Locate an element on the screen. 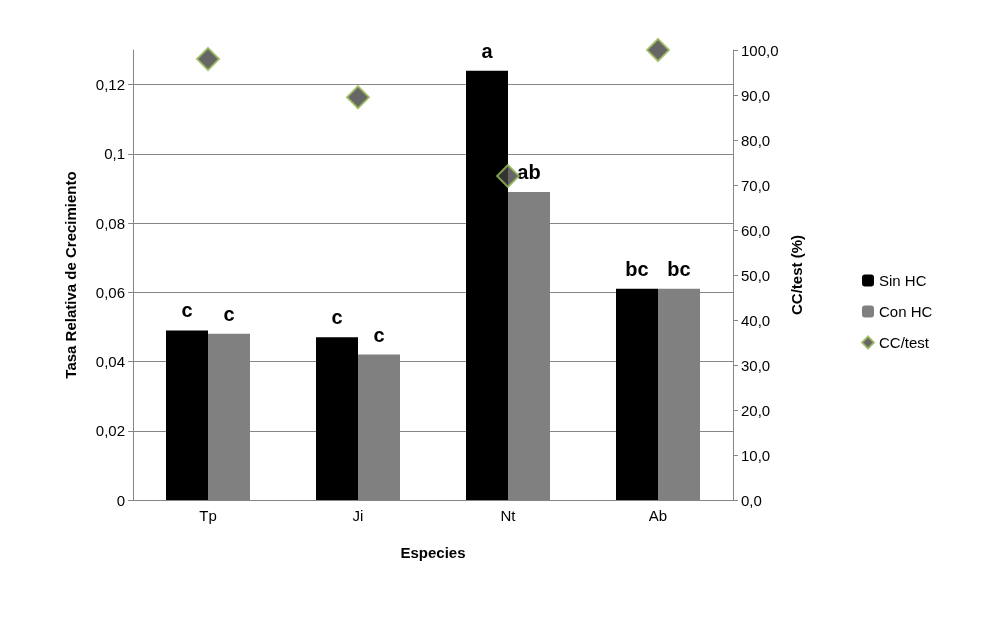 Image resolution: width=1003 pixels, height=625 pixels. y2-tick-label: 90,0 is located at coordinates (756, 95).